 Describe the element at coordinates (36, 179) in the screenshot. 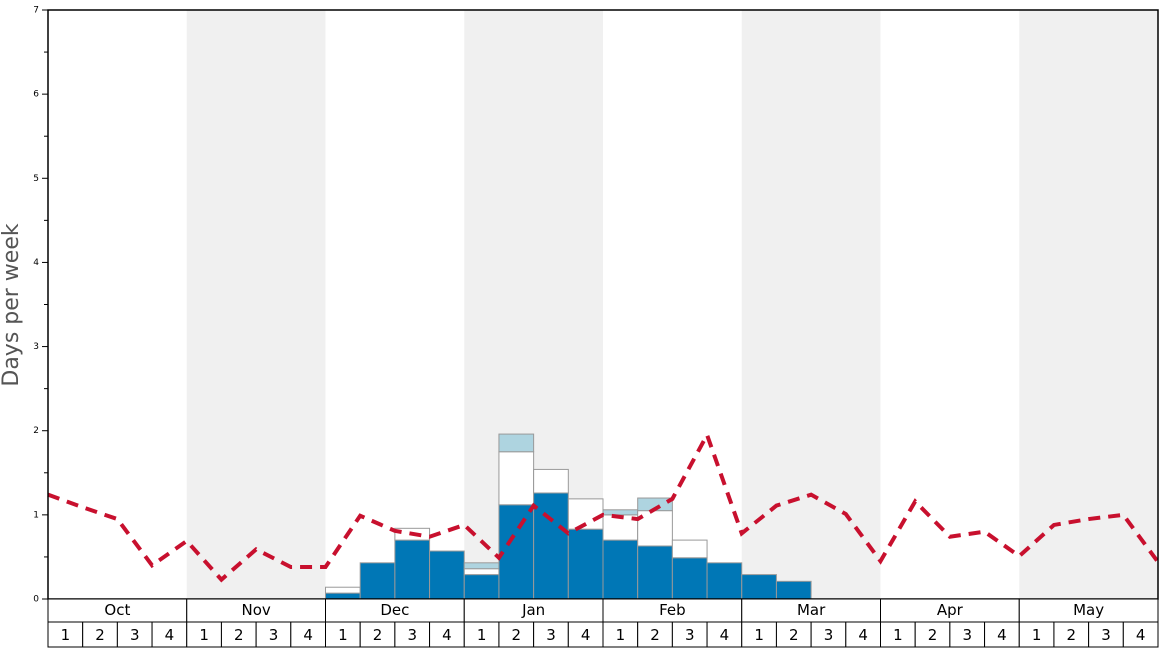

I see `y-tick-label: 5` at that location.